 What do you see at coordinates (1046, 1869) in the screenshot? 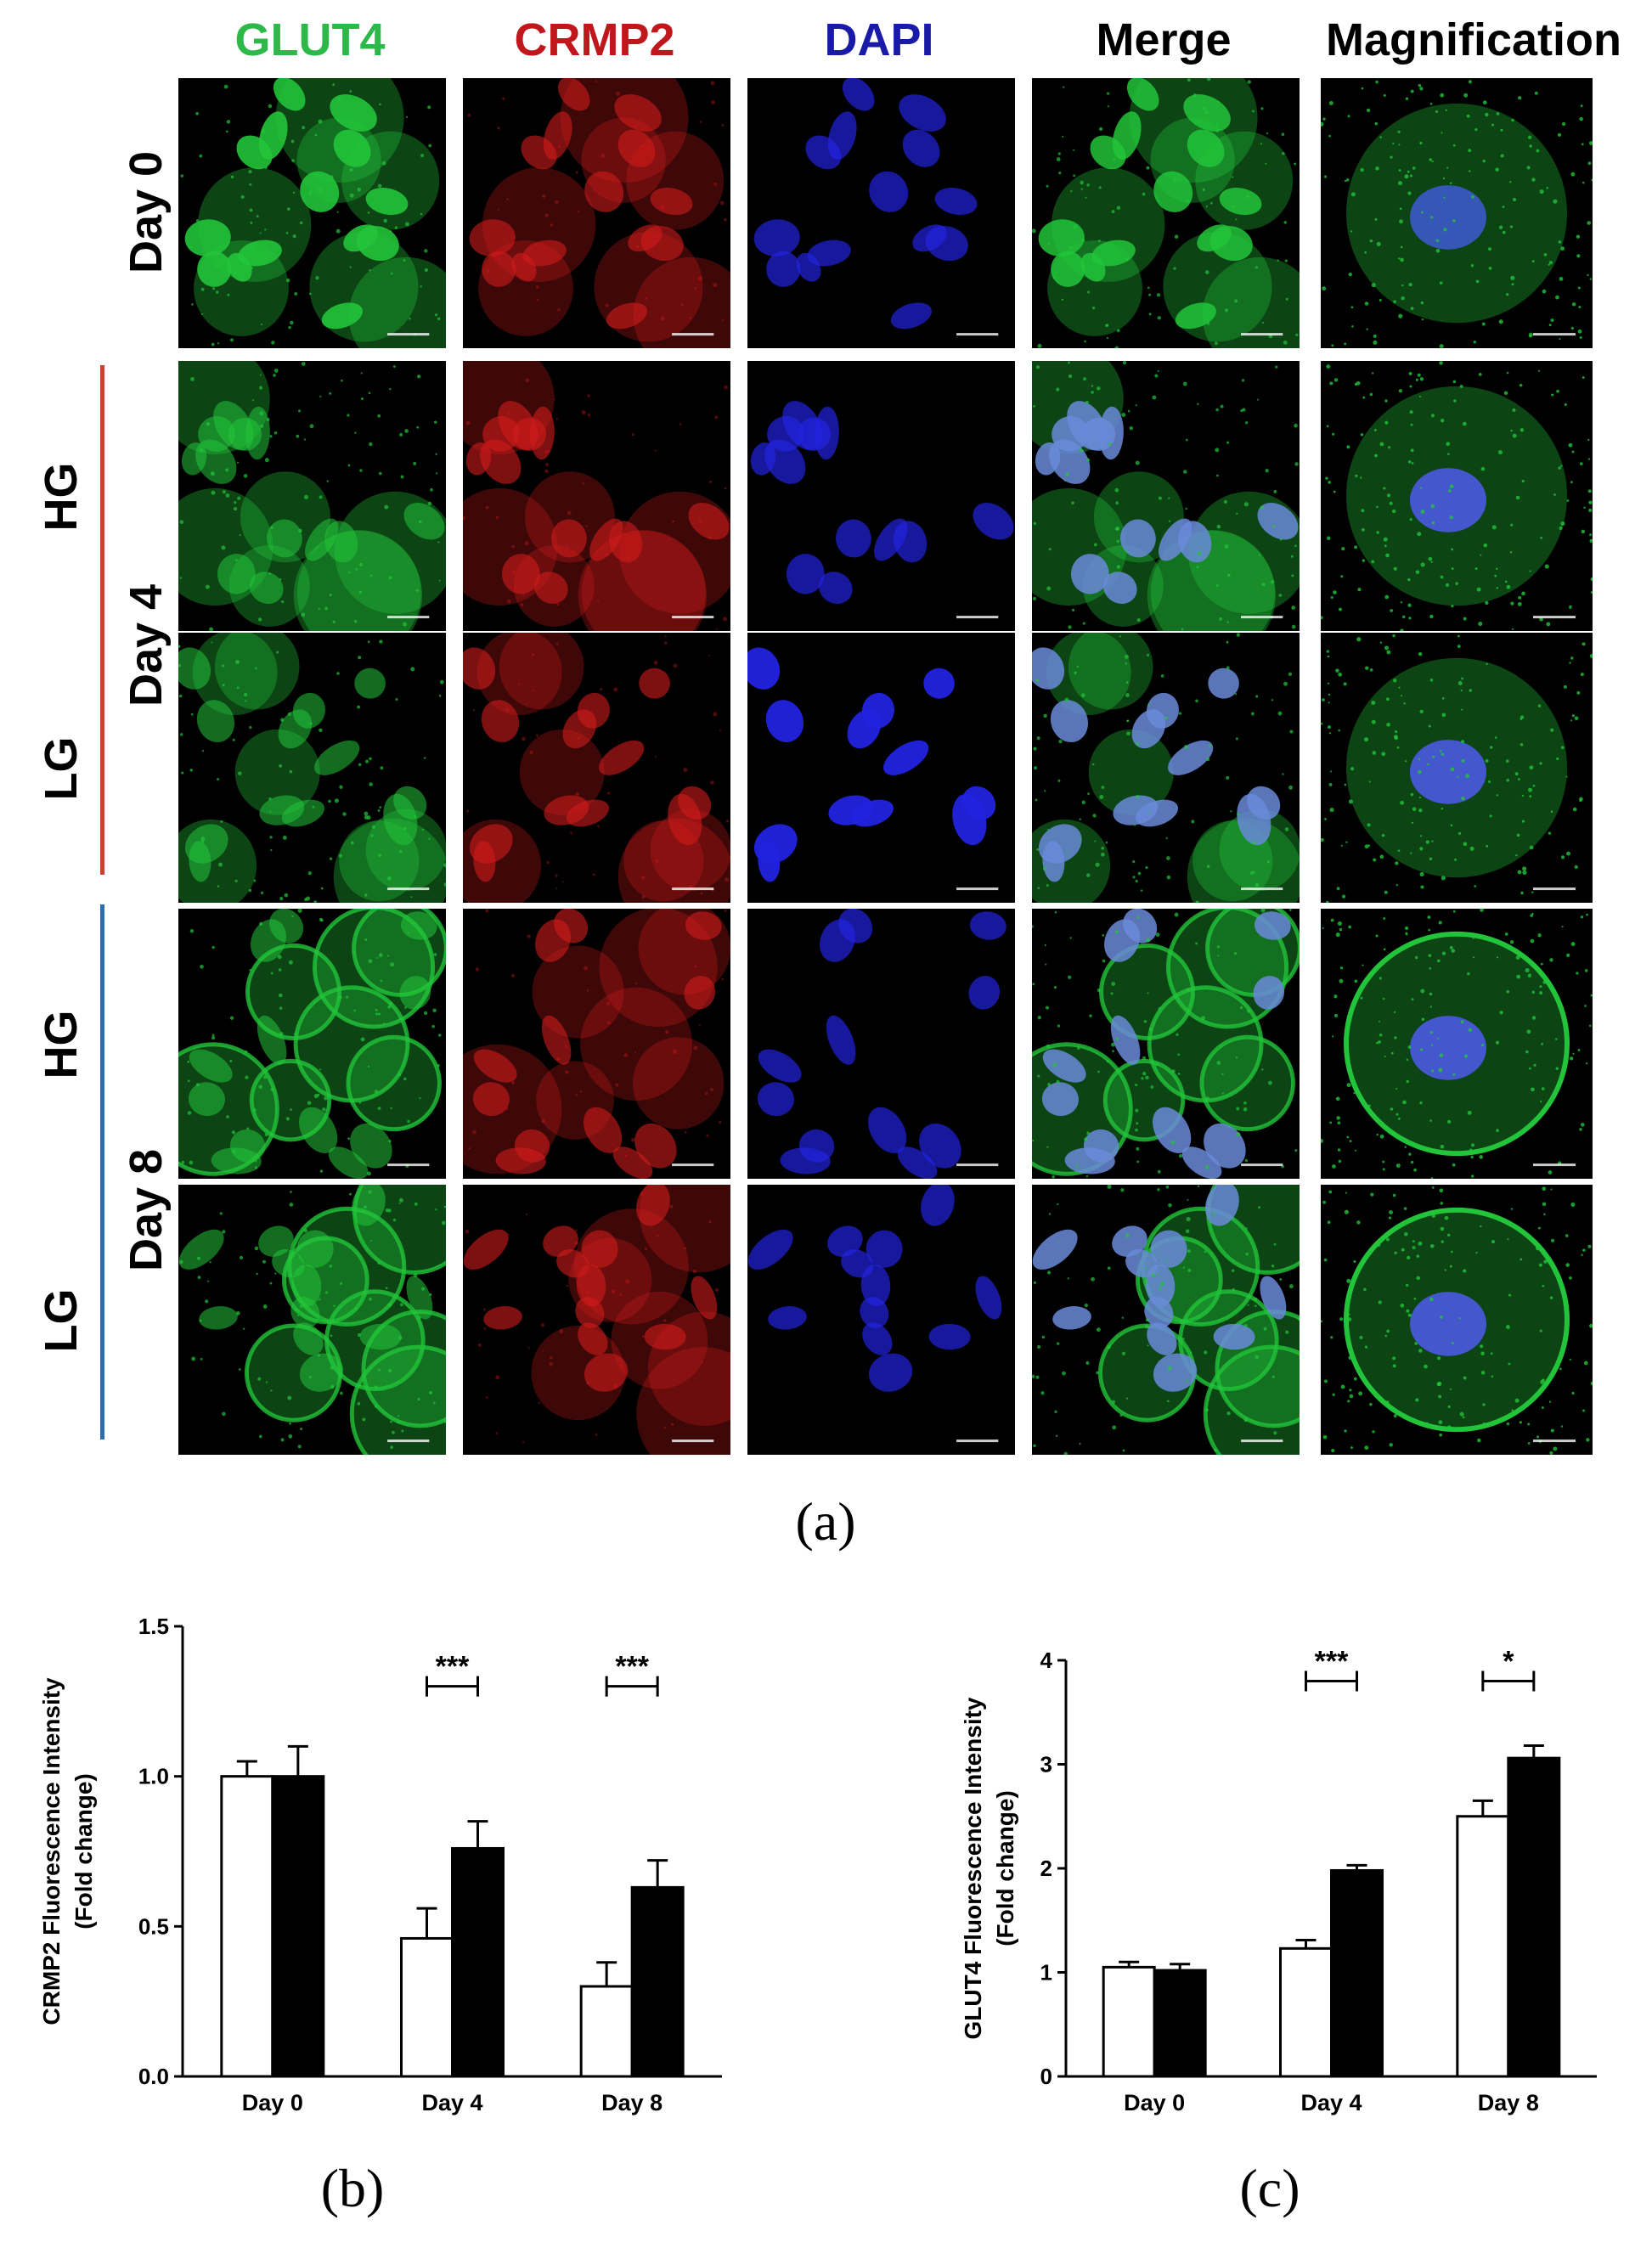
I see `y-tick-label: 2` at bounding box center [1046, 1869].